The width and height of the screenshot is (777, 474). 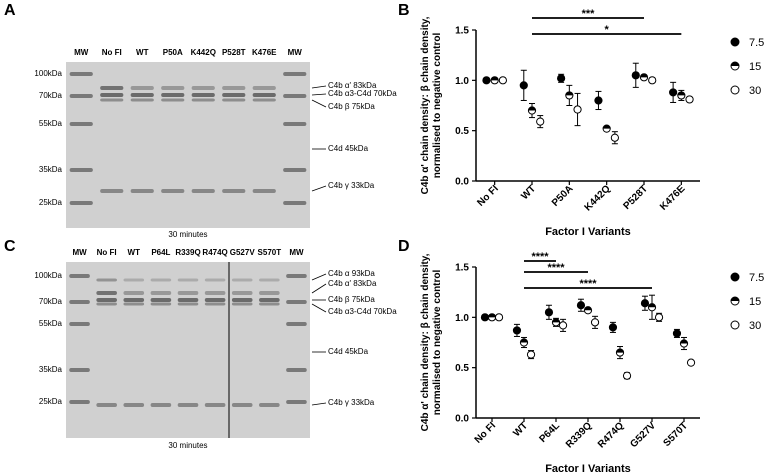 I want to click on gel-a-caption: 30 minutes, so click(x=188, y=234).